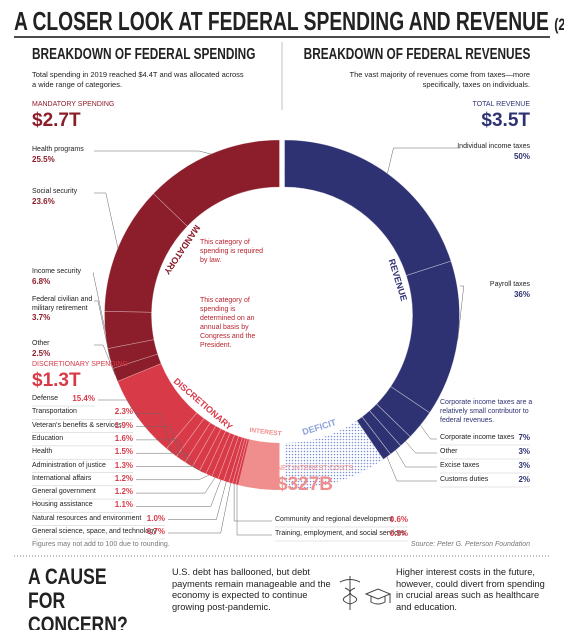 The image size is (564, 630). What do you see at coordinates (83, 398) in the screenshot?
I see `item-value: 15.4%` at bounding box center [83, 398].